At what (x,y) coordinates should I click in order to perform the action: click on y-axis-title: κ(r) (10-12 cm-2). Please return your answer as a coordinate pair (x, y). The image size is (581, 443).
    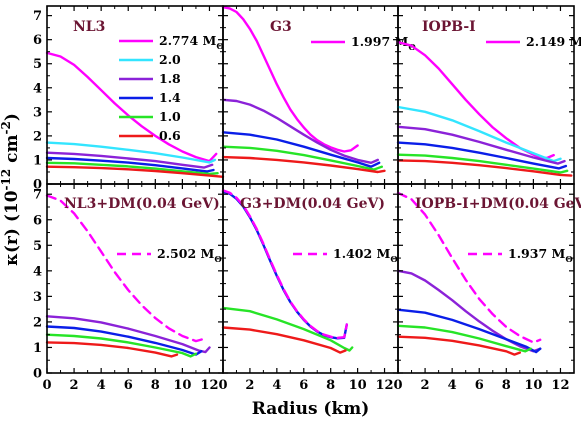
    Looking at the image, I should click on (11, 189).